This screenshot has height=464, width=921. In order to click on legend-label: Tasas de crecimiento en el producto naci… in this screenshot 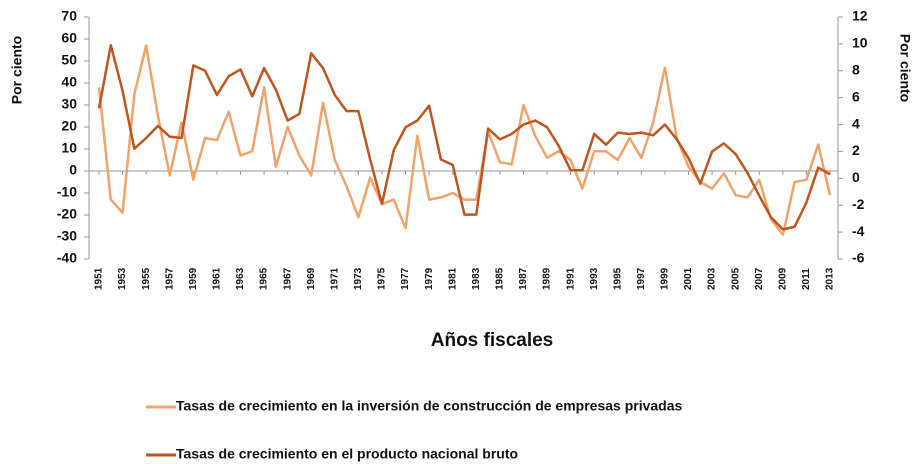, I will do `click(347, 454)`.